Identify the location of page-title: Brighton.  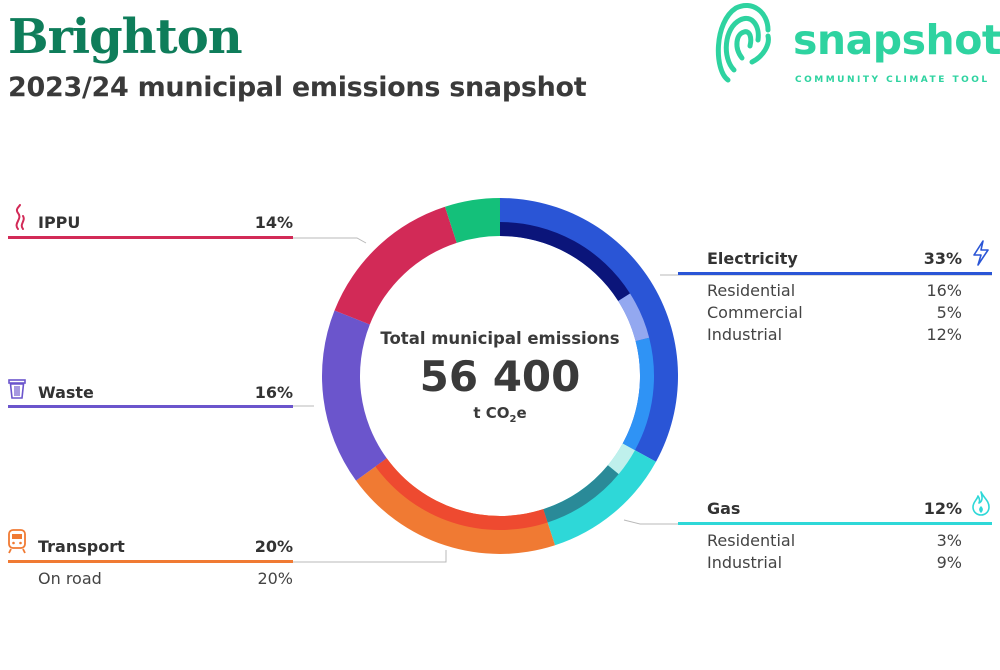
(125, 37).